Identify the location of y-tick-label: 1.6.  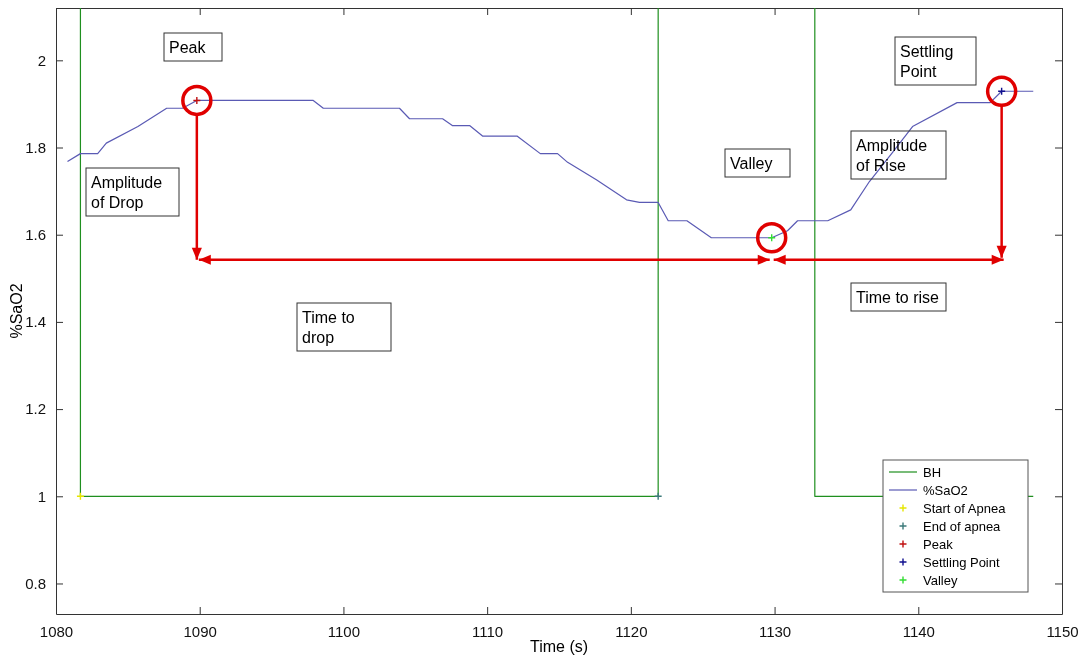
(35, 235).